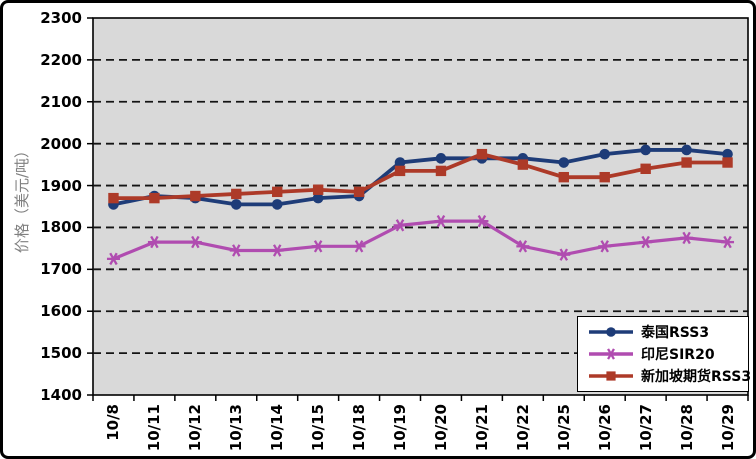 Image resolution: width=756 pixels, height=459 pixels. I want to click on x-tick-label: 10/12, so click(195, 428).